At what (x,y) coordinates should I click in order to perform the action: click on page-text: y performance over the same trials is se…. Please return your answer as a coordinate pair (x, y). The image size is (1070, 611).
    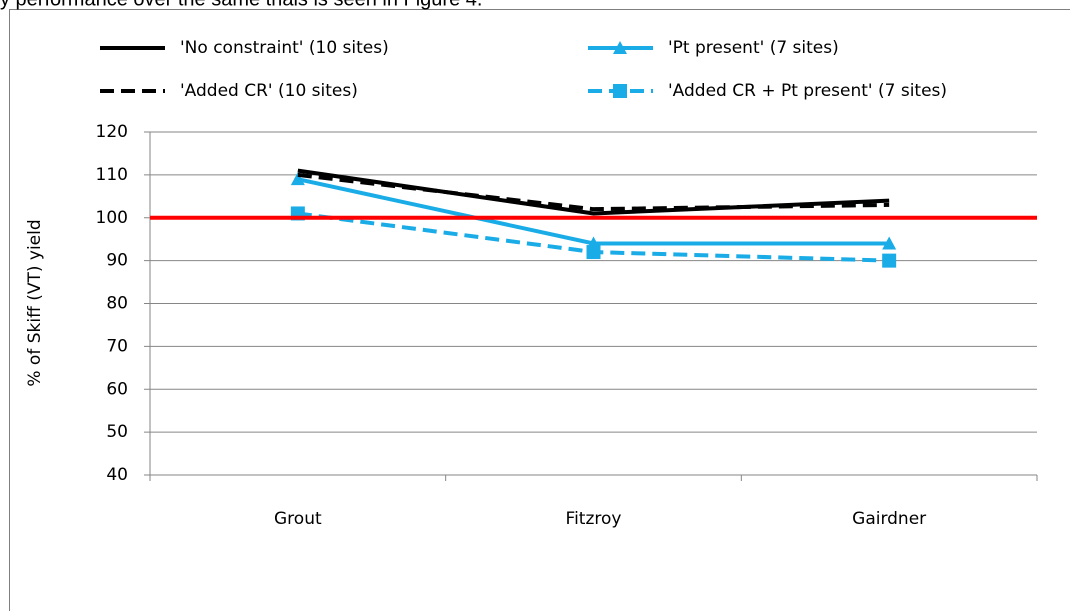
    Looking at the image, I should click on (241, 5).